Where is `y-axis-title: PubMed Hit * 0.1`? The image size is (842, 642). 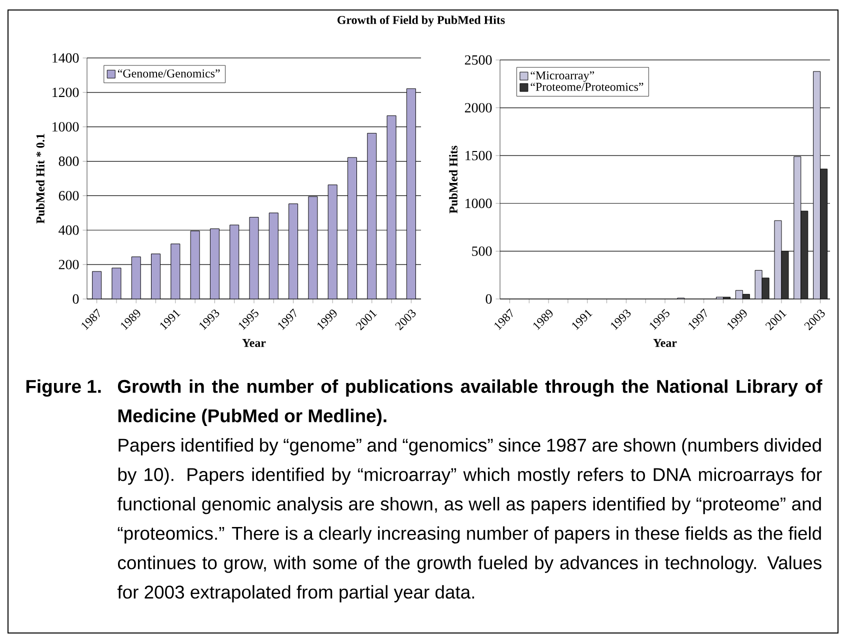
y-axis-title: PubMed Hit * 0.1 is located at coordinates (40, 179).